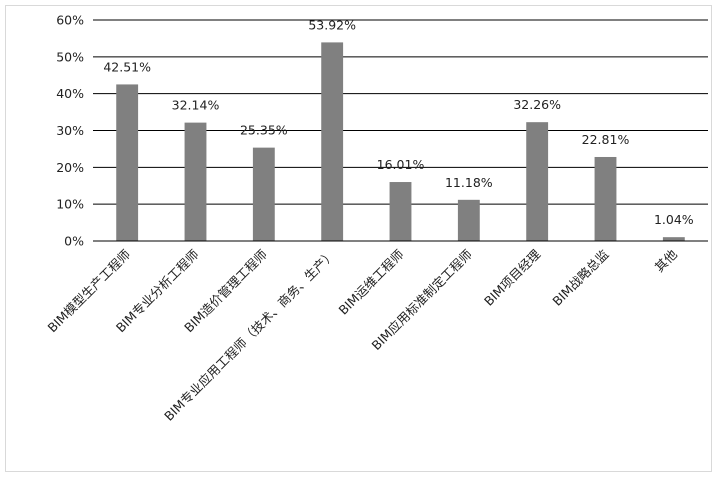 Image resolution: width=719 pixels, height=479 pixels. I want to click on y-tick-label: 10%, so click(70, 204).